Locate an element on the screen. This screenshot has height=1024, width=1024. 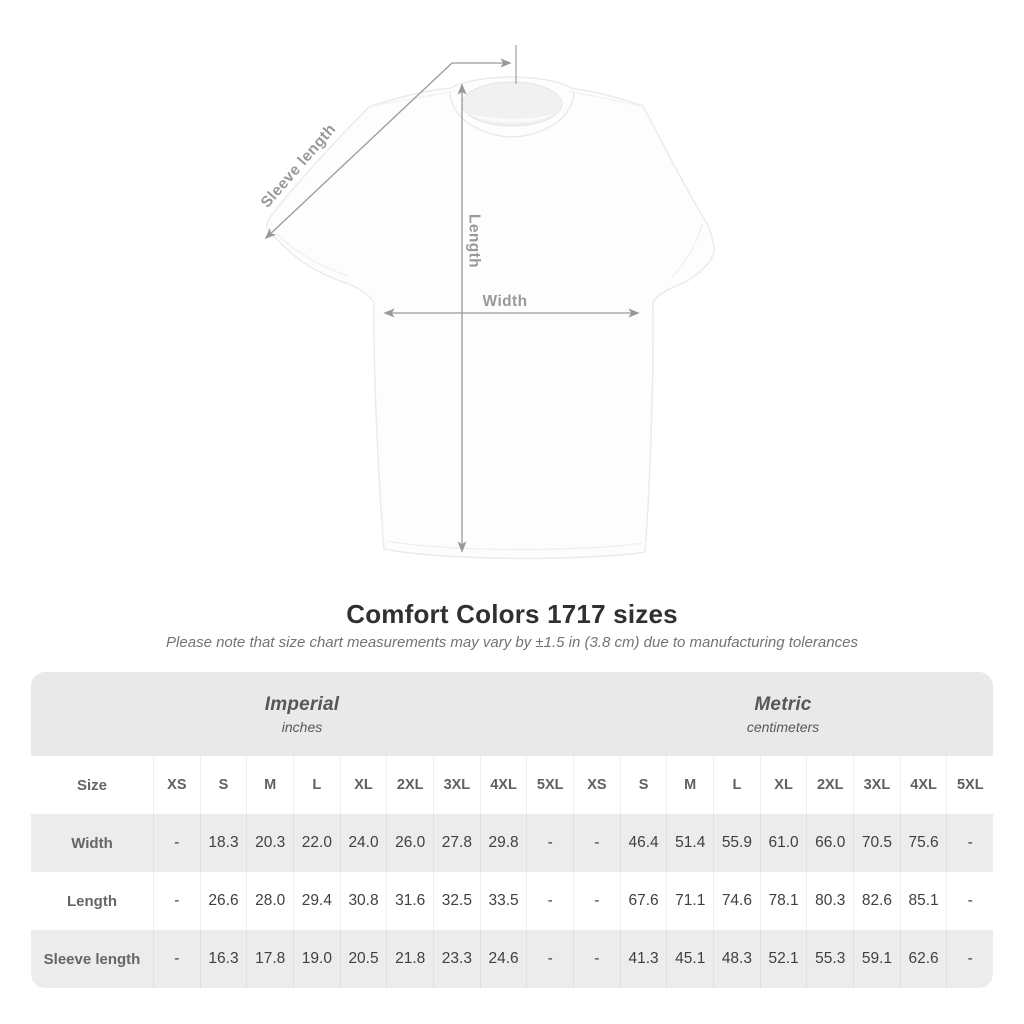
measurement-value-metric: 52.1 is located at coordinates (783, 959).